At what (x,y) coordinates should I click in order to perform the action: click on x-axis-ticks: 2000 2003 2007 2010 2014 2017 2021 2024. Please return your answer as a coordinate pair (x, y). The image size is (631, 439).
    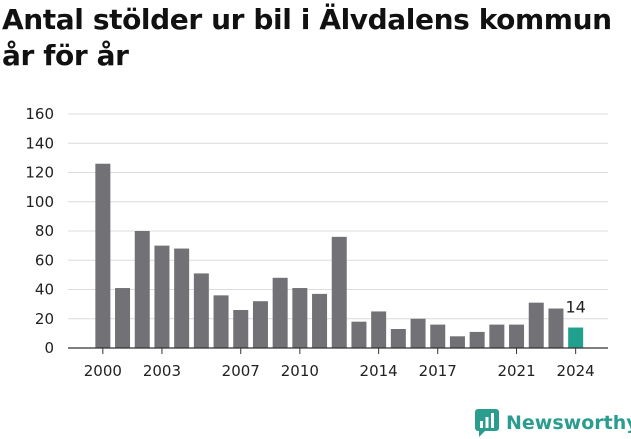
    Looking at the image, I should click on (339, 364).